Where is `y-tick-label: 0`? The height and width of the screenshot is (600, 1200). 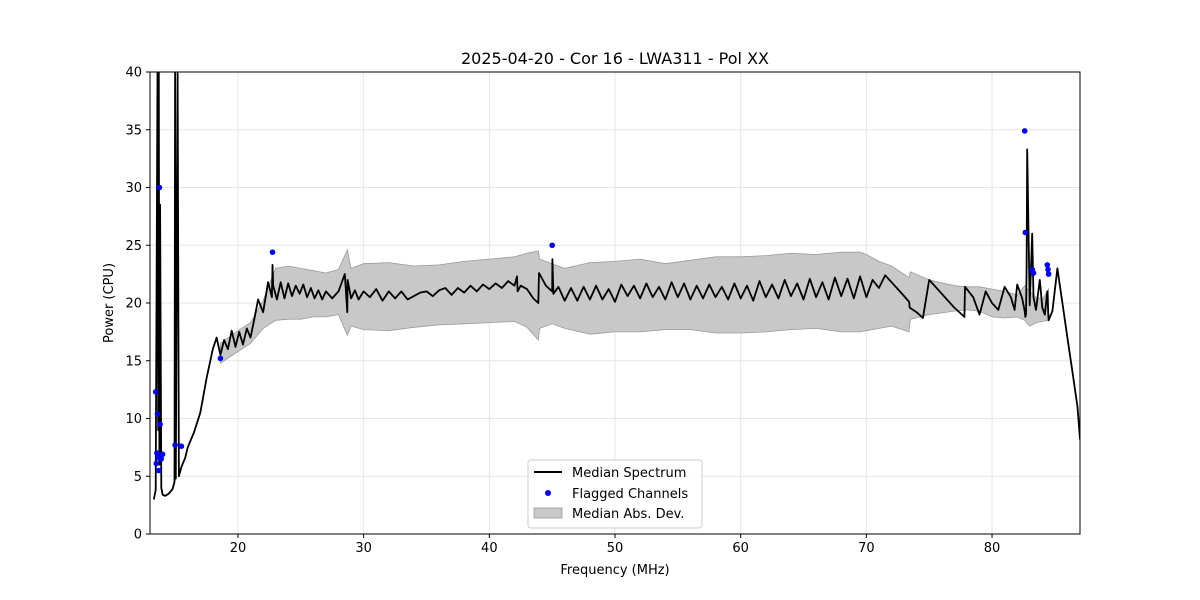
y-tick-label: 0 is located at coordinates (138, 535).